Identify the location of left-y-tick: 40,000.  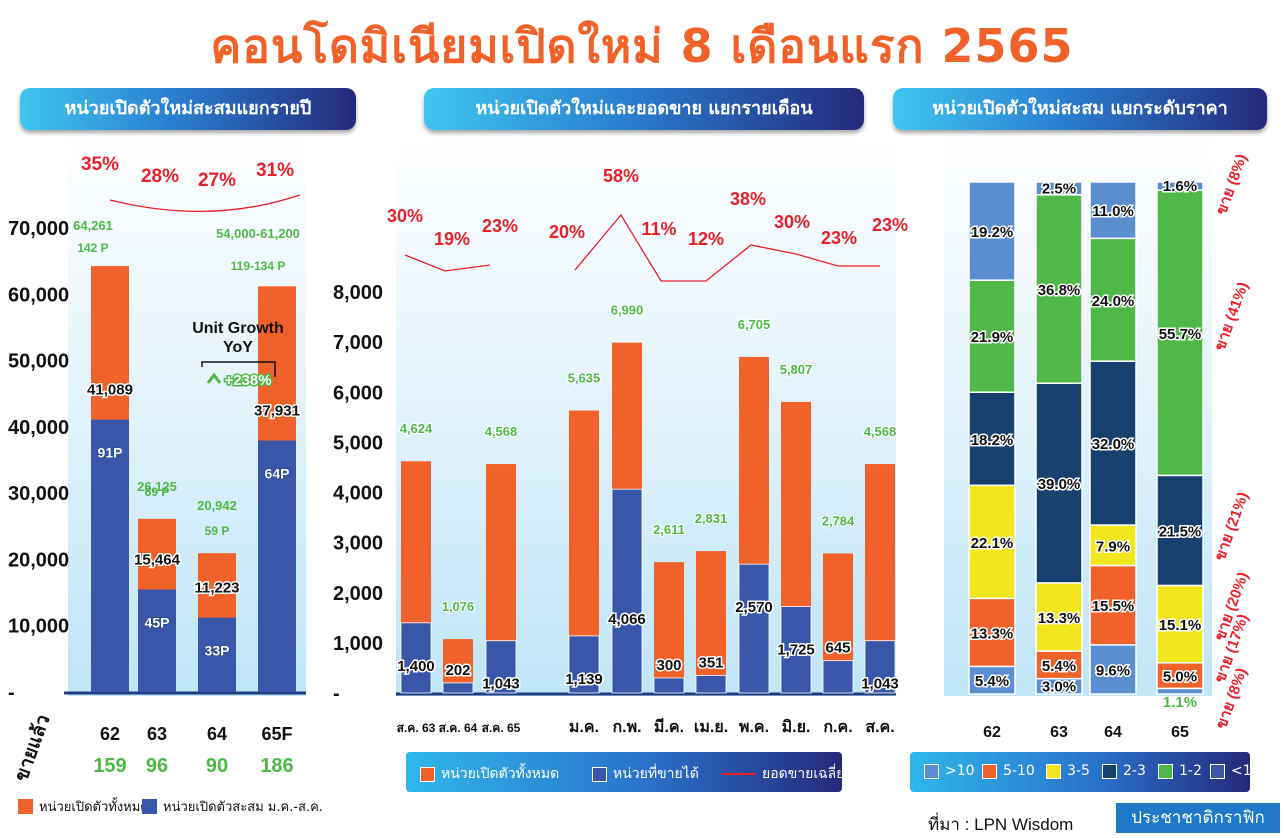
(38, 428).